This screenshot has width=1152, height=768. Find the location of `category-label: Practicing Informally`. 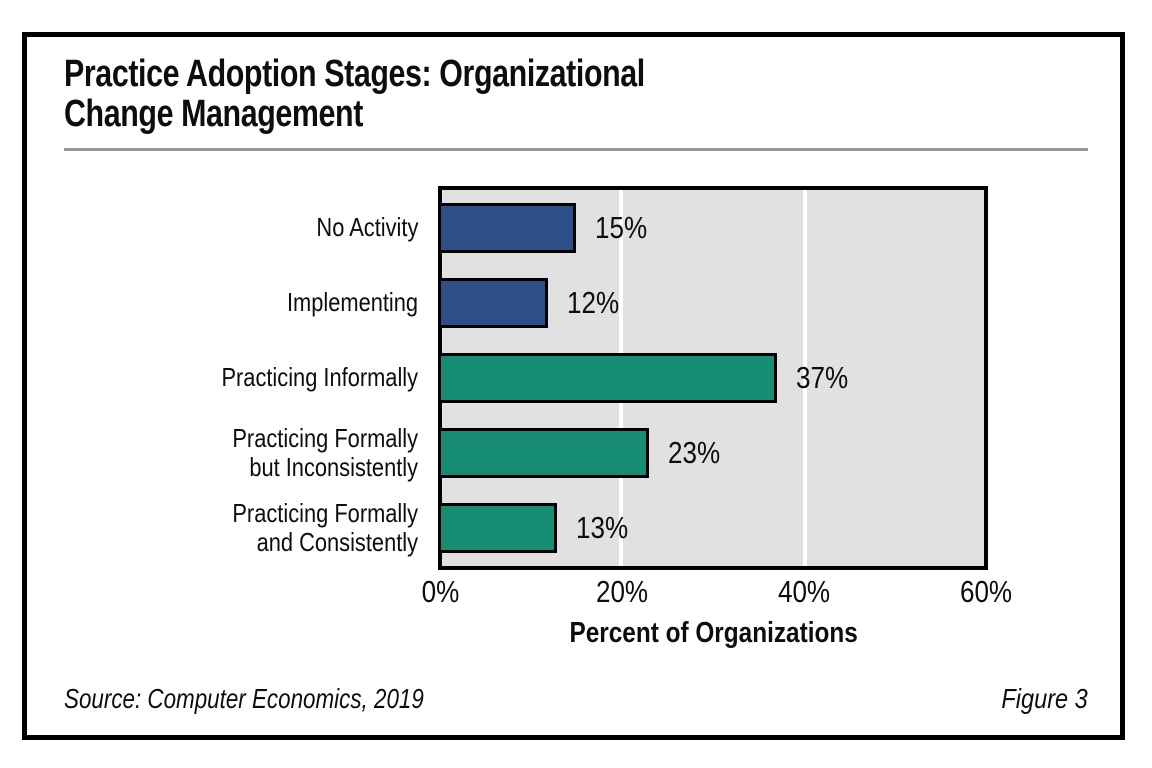

category-label: Practicing Informally is located at coordinates (319, 377).